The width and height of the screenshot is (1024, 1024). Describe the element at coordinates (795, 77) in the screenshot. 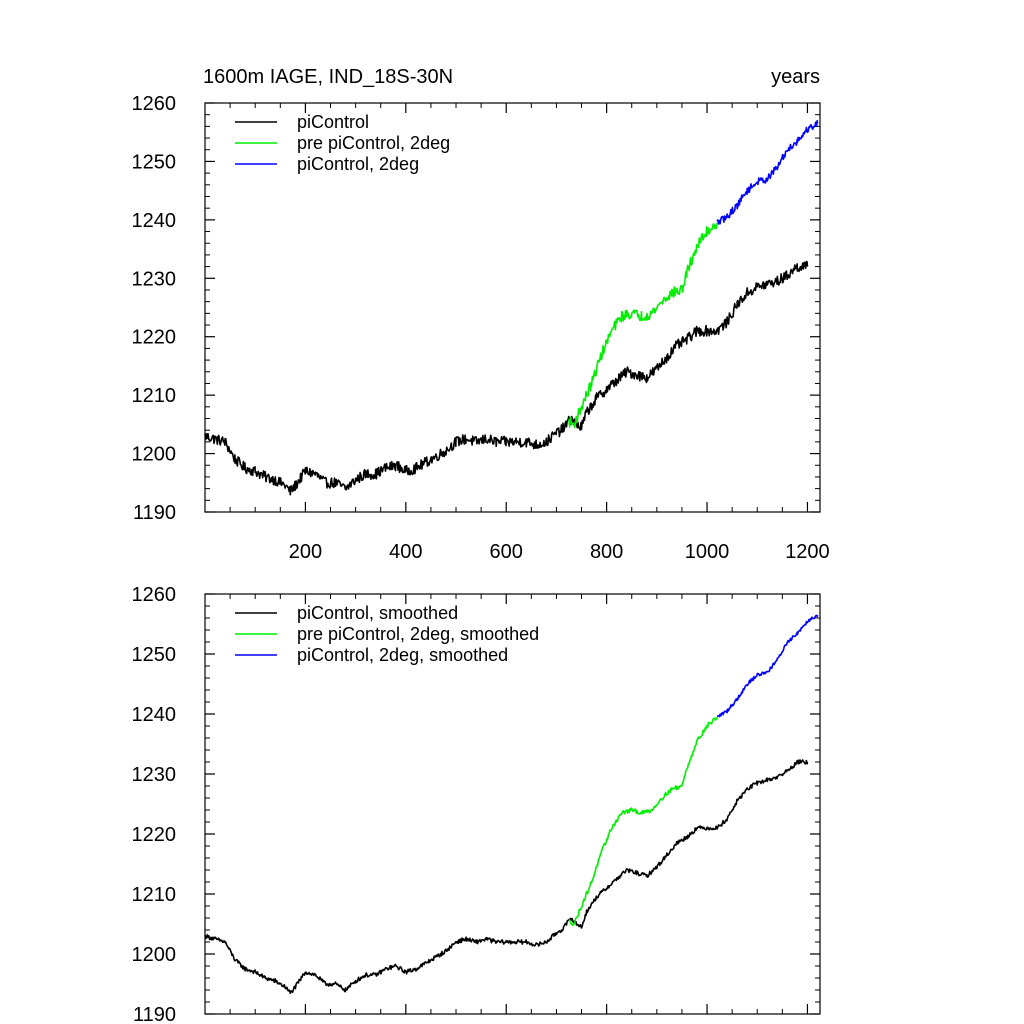

I see `chart-title-right: years` at that location.